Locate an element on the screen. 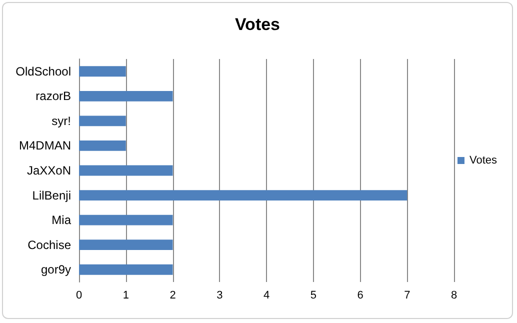 The height and width of the screenshot is (323, 517). x-tick-label: 6 is located at coordinates (360, 296).